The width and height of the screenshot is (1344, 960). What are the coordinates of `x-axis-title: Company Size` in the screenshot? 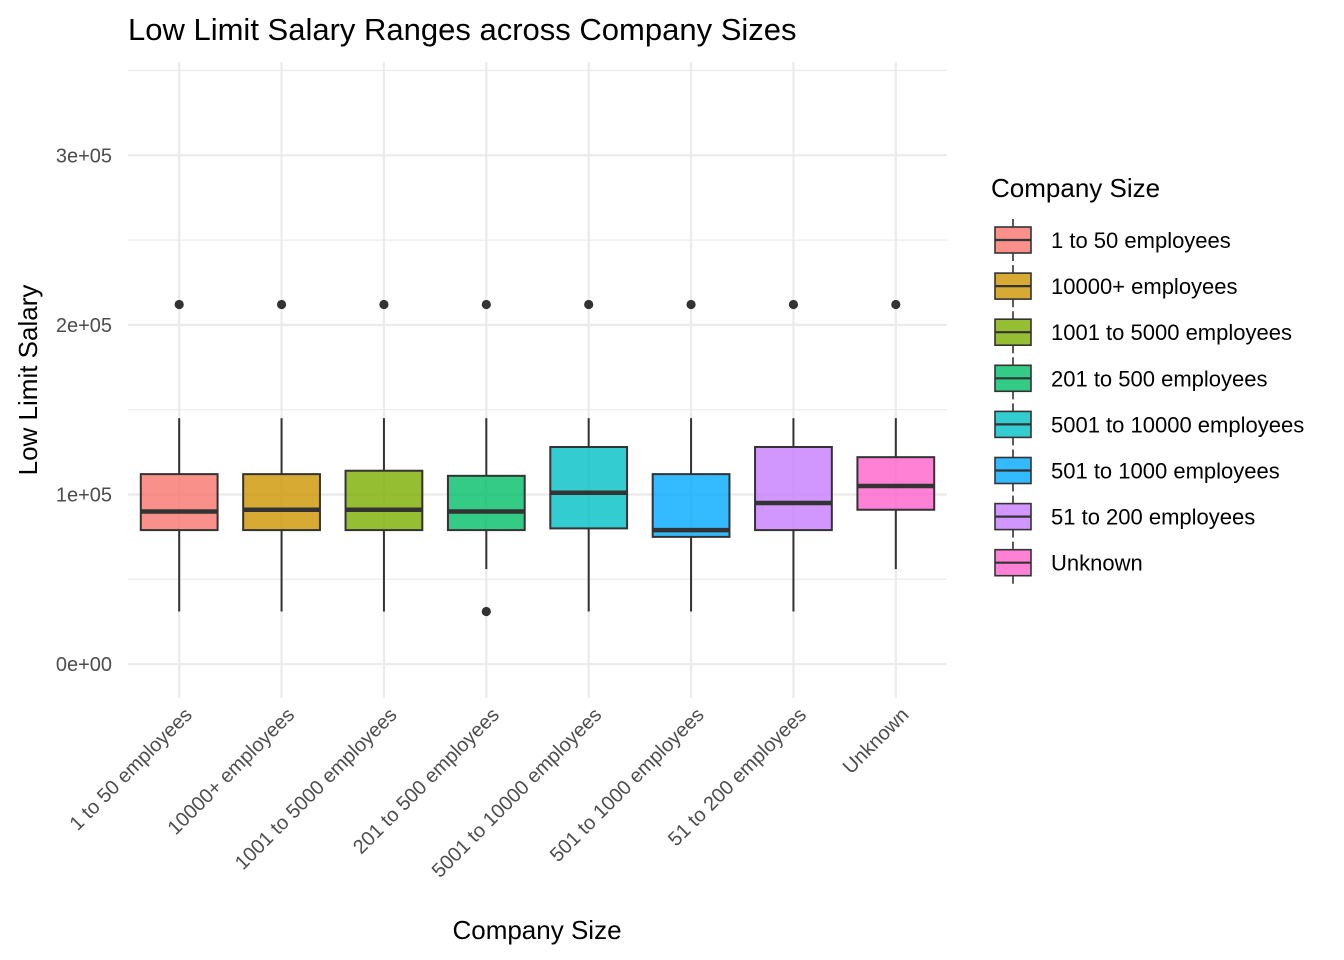 It's located at (536, 930).